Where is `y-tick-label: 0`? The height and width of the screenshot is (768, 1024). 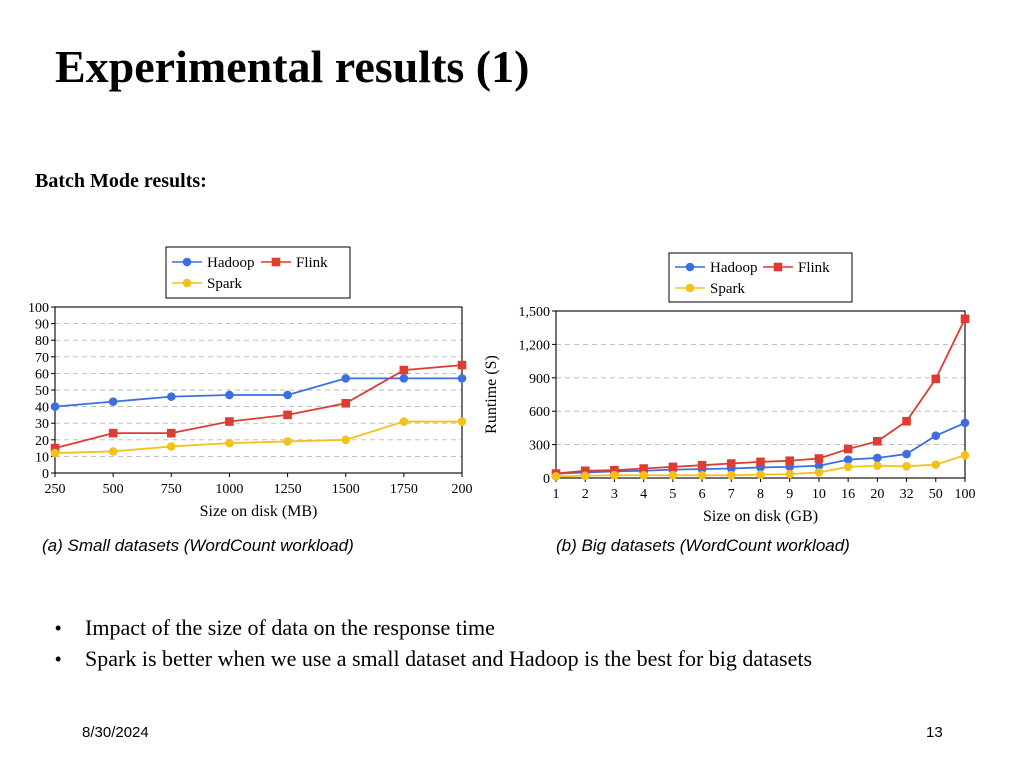 y-tick-label: 0 is located at coordinates (45, 474).